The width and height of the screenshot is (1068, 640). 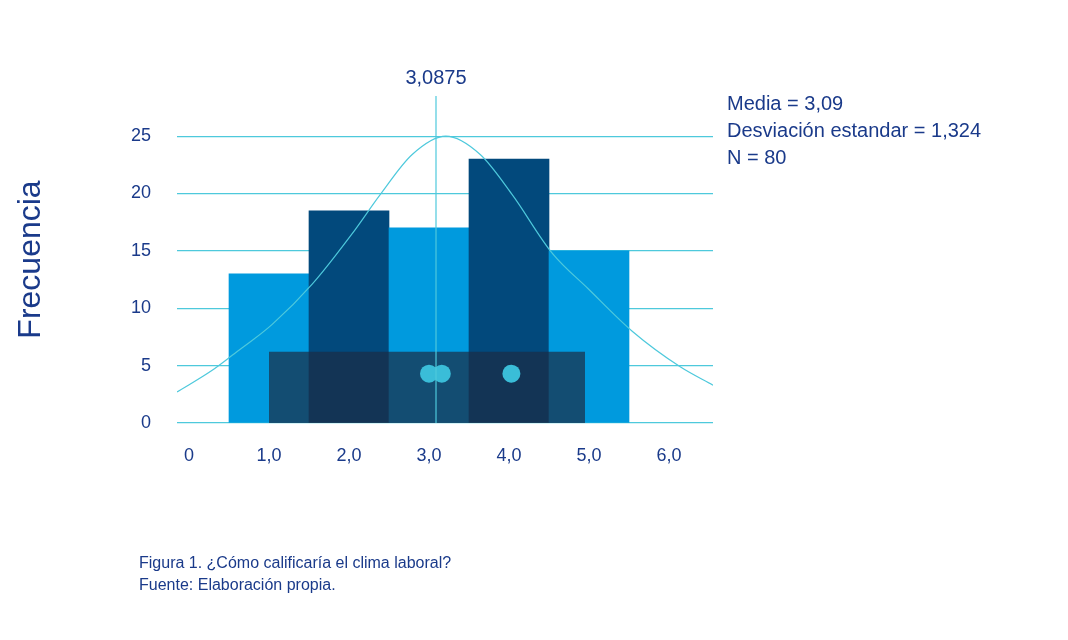 What do you see at coordinates (140, 135) in the screenshot?
I see `y-tick-label: 25` at bounding box center [140, 135].